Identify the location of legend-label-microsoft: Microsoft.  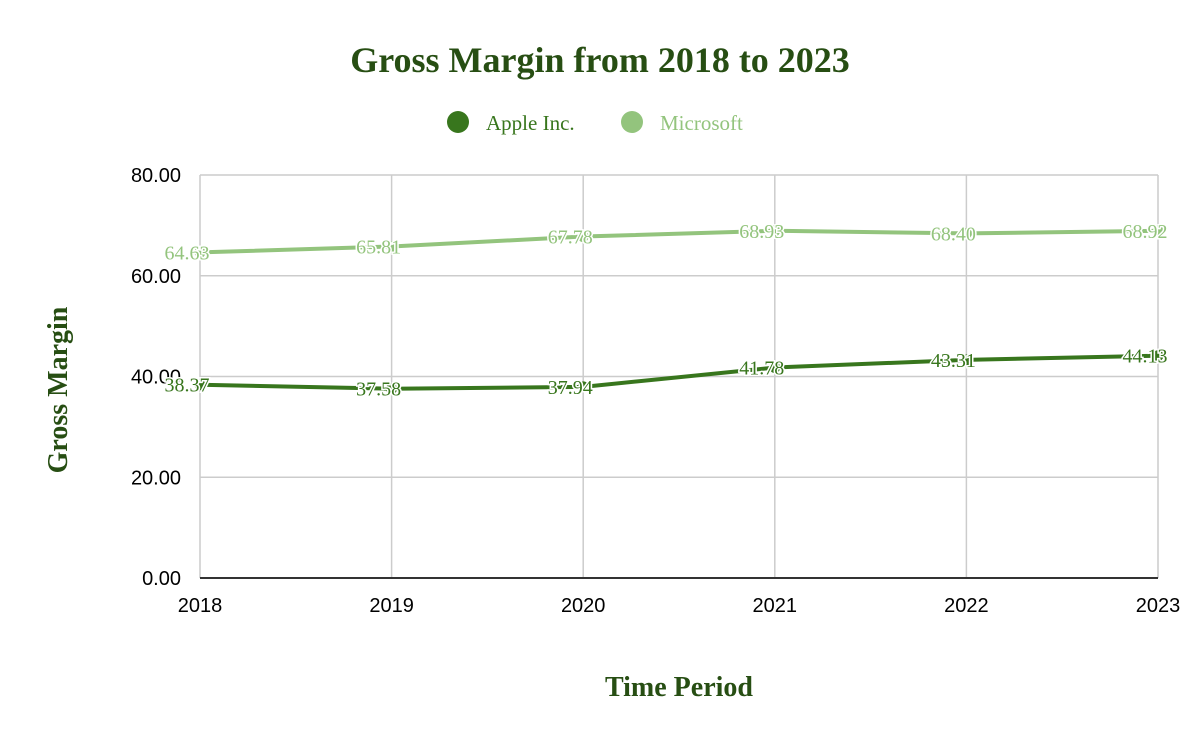
(701, 123).